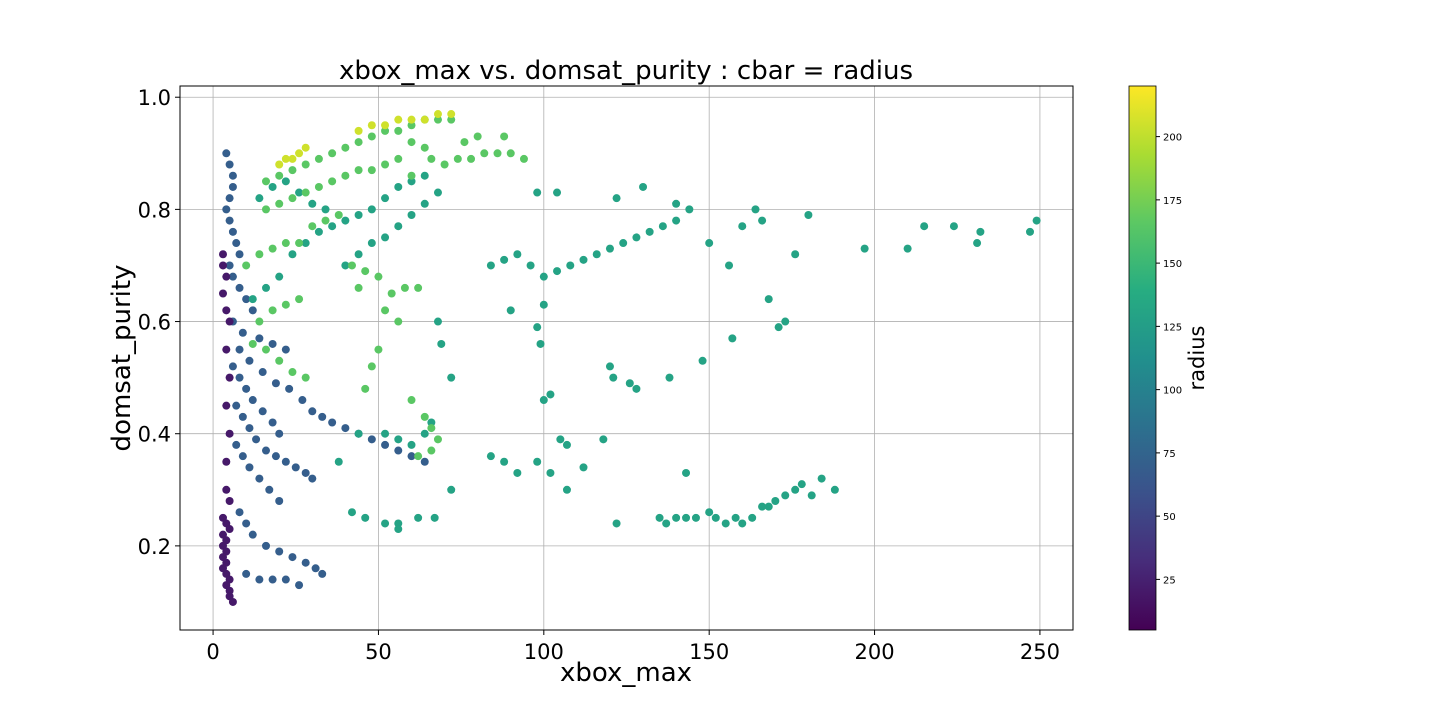 This screenshot has width=1440, height=720. What do you see at coordinates (633, 647) in the screenshot?
I see `x-axis-ticks: 0 50 100 150 200 250` at bounding box center [633, 647].